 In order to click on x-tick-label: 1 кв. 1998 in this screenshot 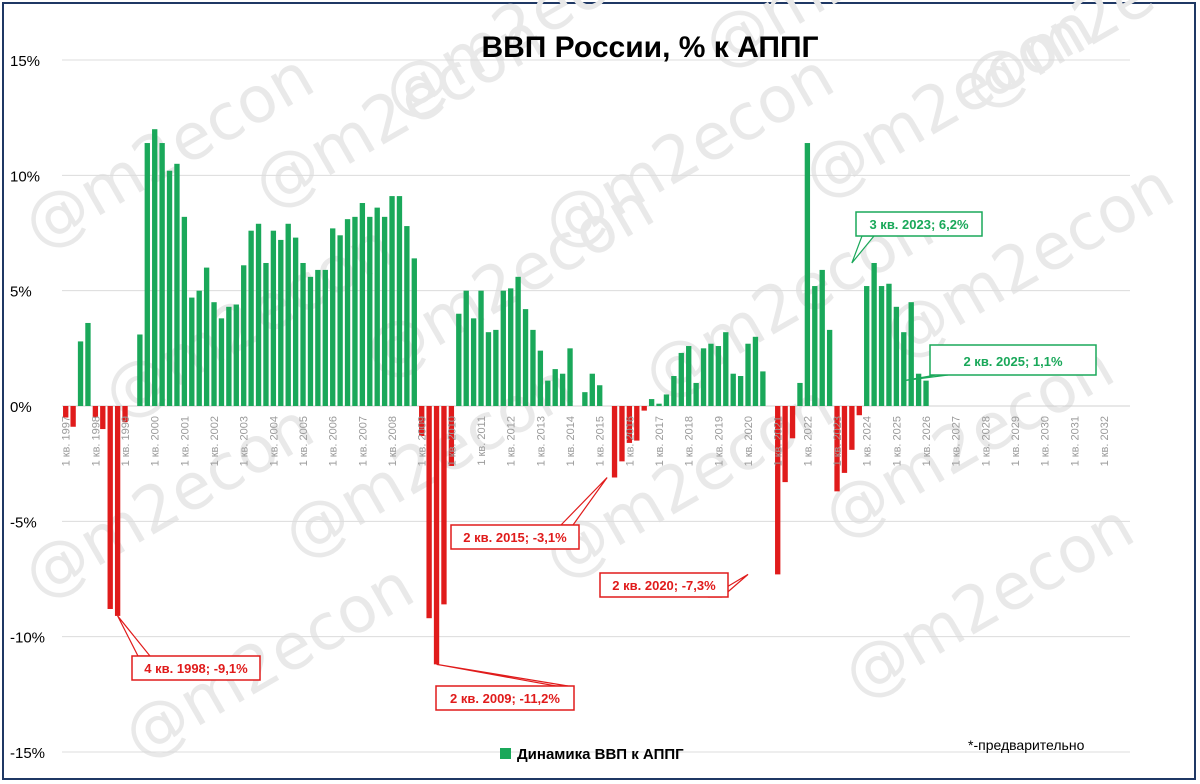, I will do `click(96, 441)`.